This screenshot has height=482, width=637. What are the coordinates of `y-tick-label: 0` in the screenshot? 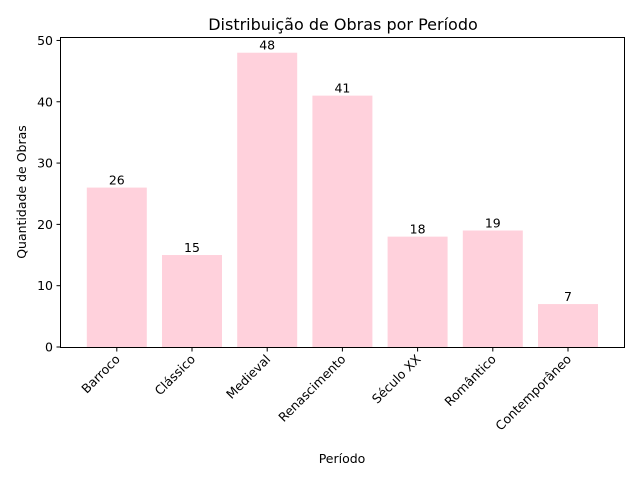 It's located at (49, 347).